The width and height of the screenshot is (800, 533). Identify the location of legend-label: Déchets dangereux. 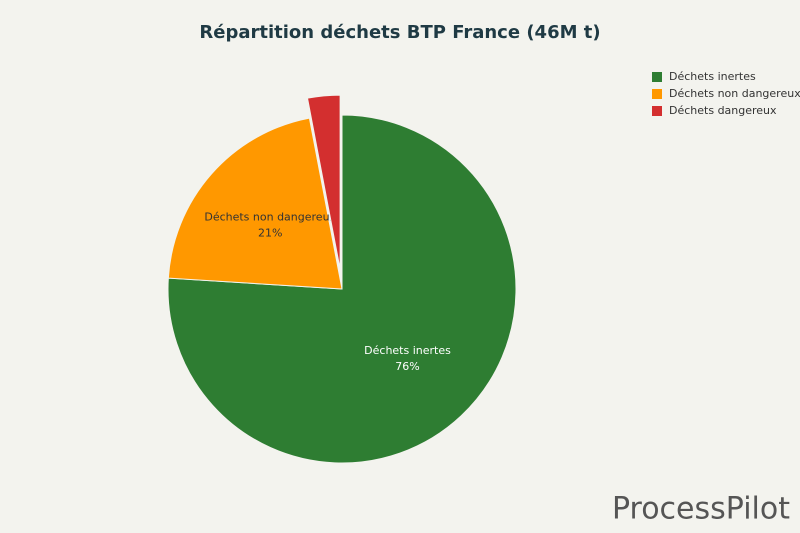
(723, 110).